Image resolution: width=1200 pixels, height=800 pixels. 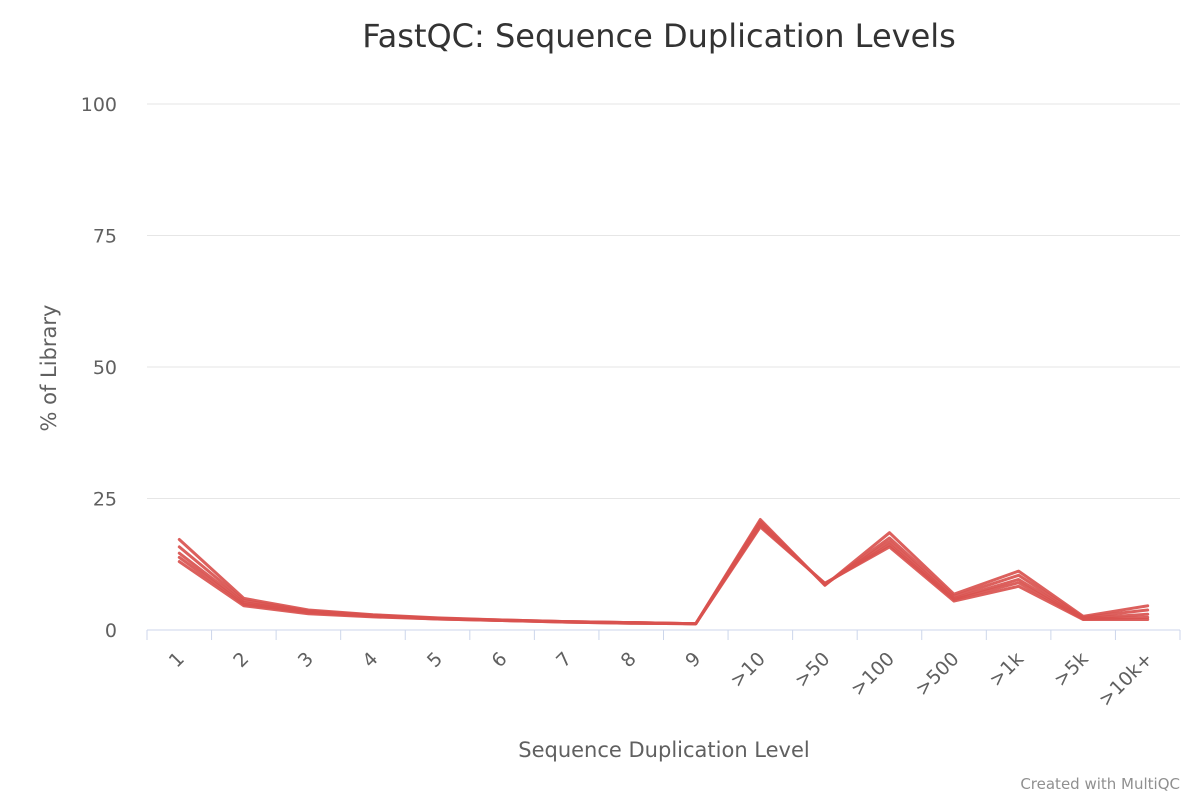 I want to click on x-tick-label: 3, so click(x=306, y=660).